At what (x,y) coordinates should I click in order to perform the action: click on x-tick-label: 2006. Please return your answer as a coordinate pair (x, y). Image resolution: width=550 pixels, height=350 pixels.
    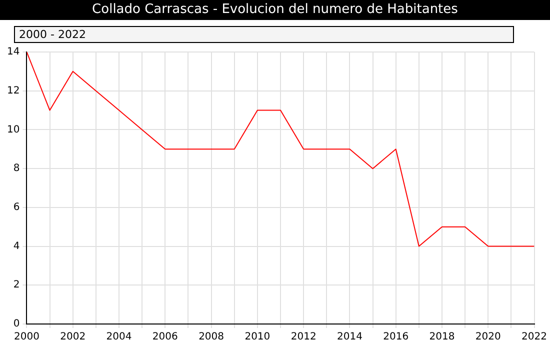
    Looking at the image, I should click on (165, 337).